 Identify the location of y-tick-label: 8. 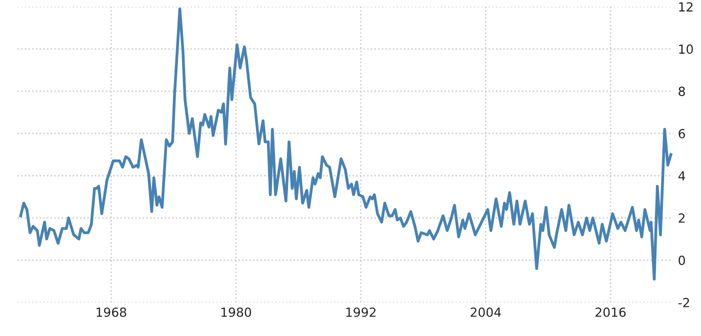
(681, 91).